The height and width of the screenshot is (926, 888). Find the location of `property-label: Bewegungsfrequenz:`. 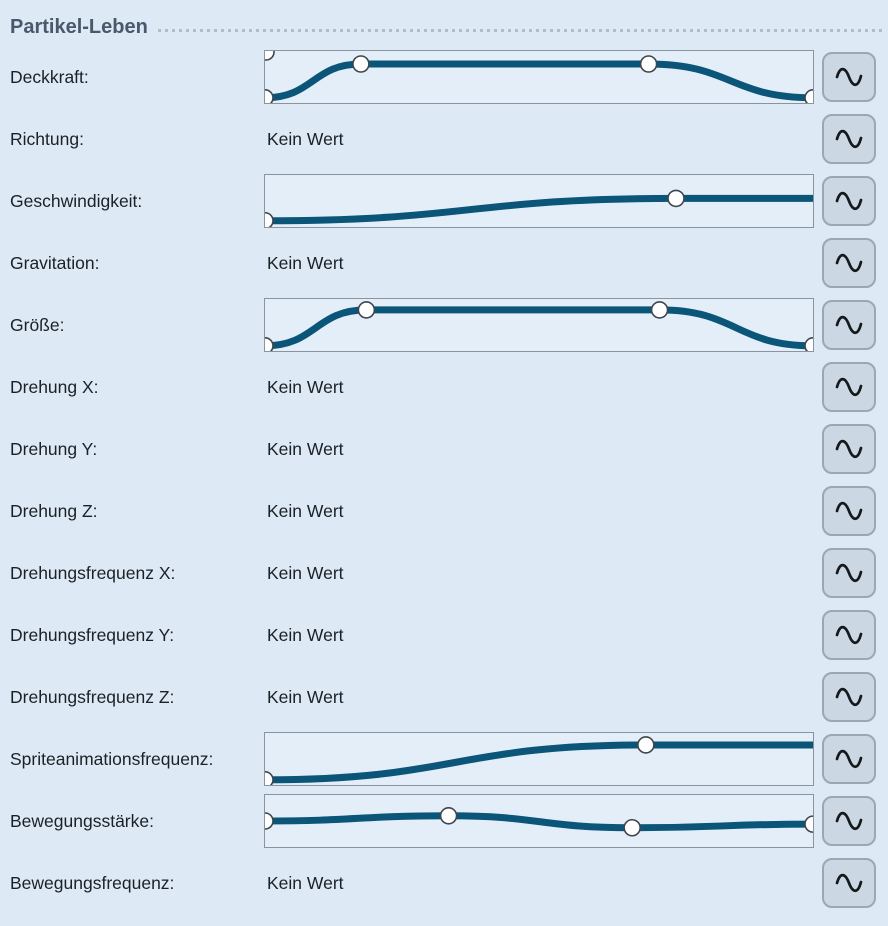

property-label: Bewegungsfrequenz: is located at coordinates (92, 882).